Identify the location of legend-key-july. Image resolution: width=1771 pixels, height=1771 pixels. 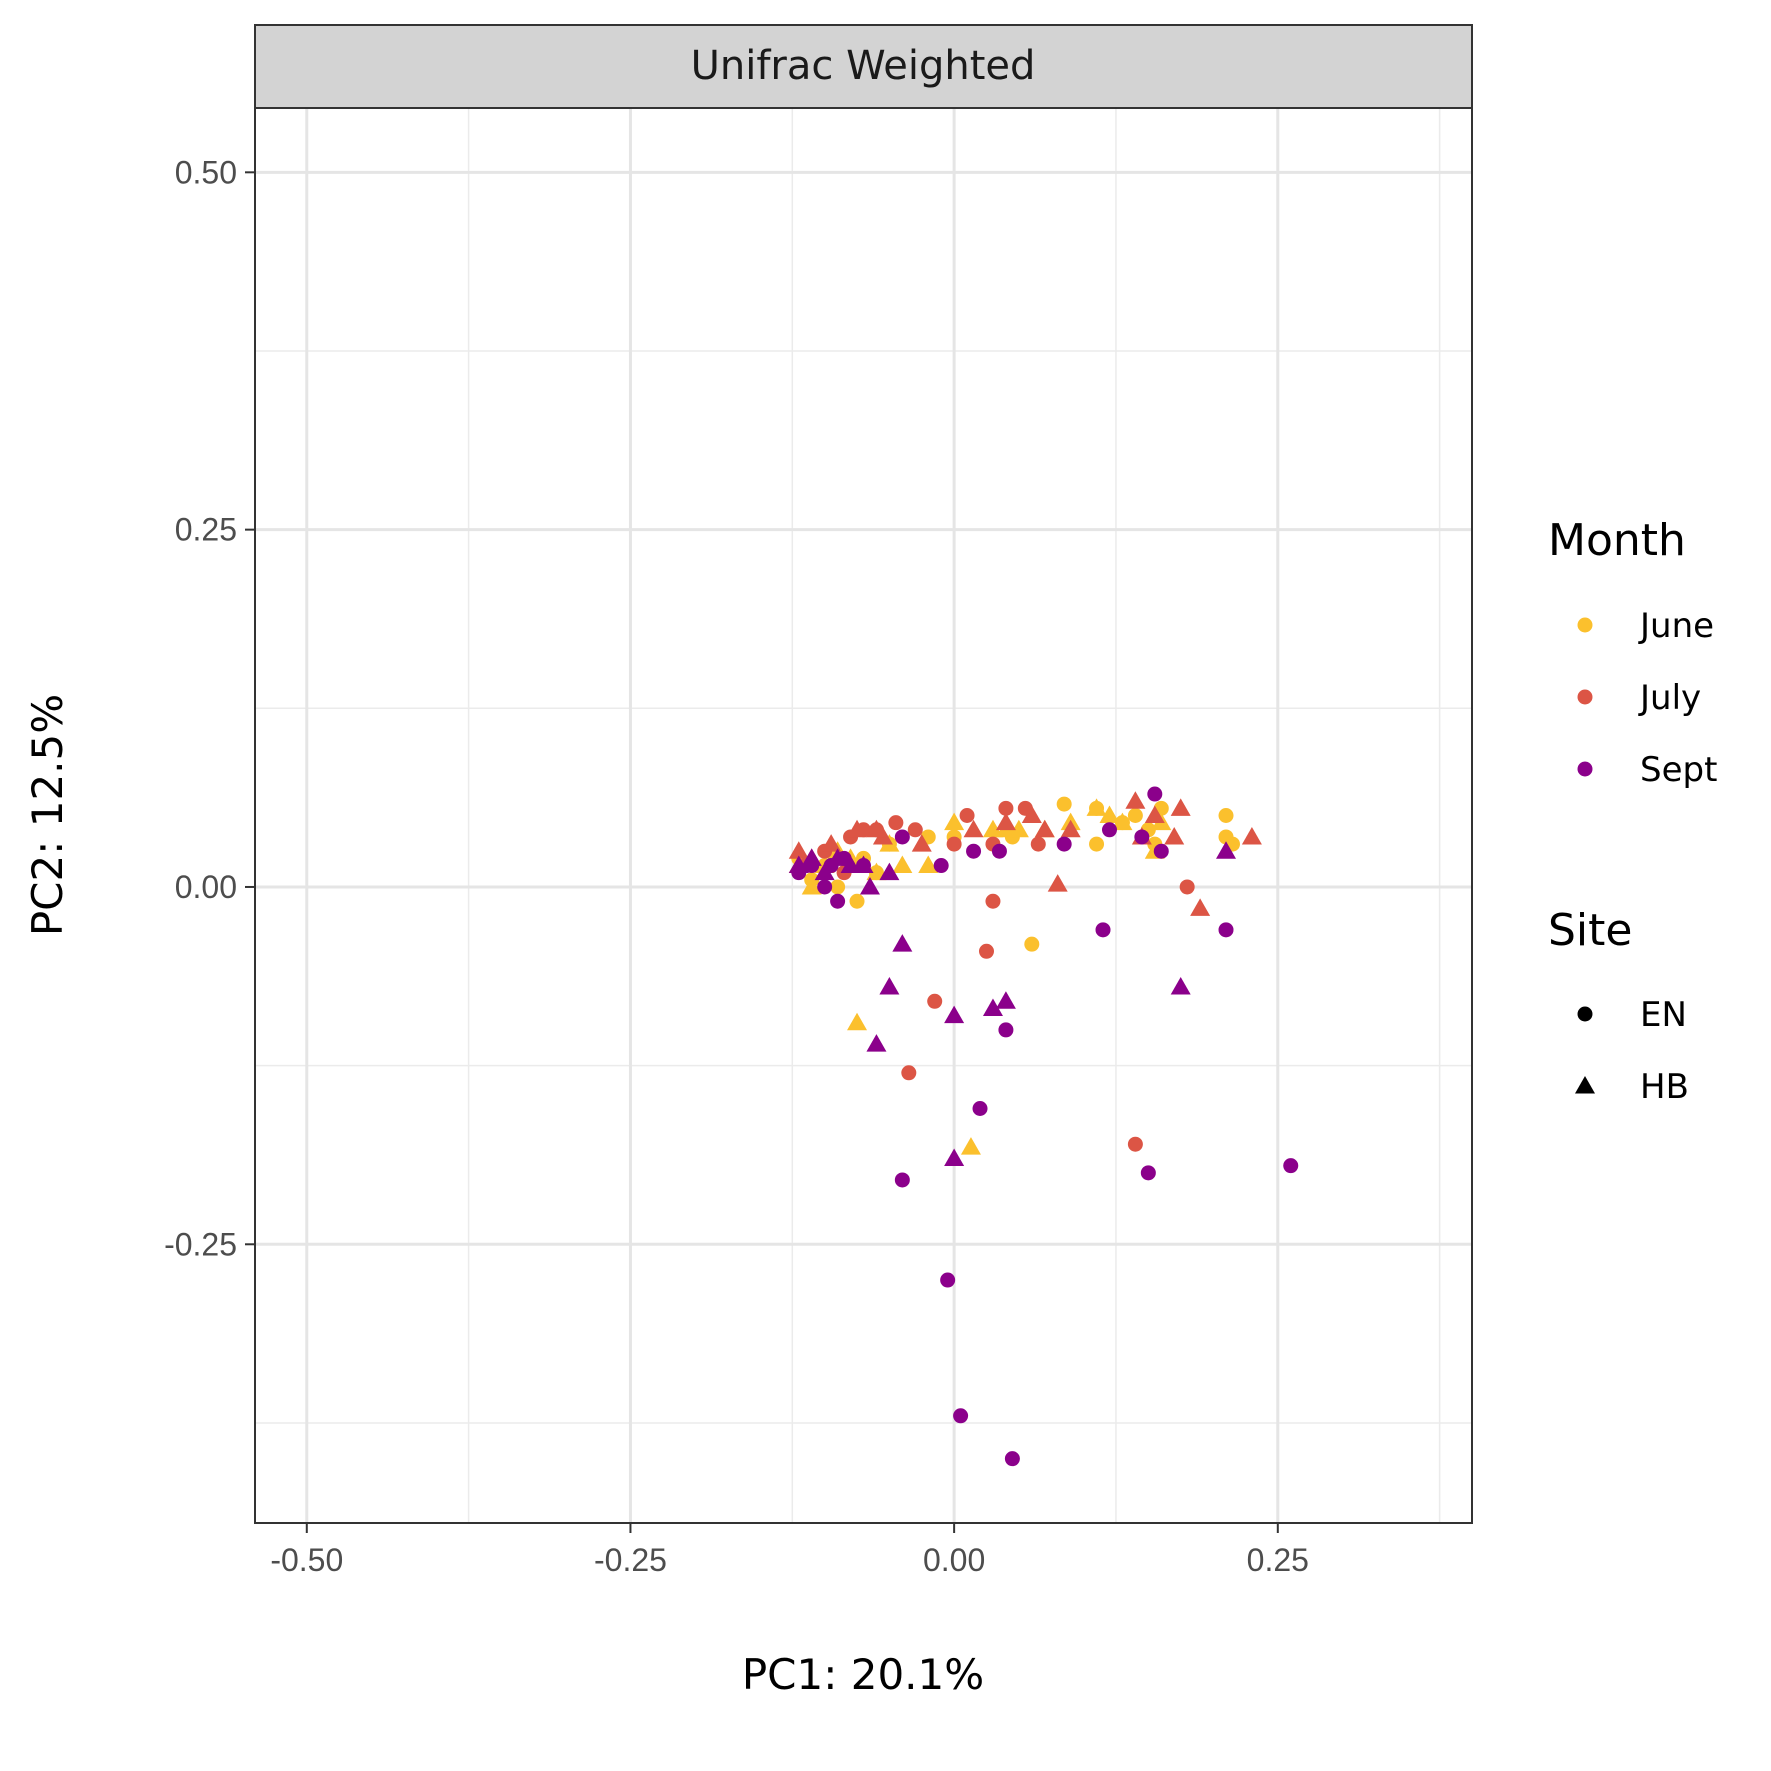
(1585, 697).